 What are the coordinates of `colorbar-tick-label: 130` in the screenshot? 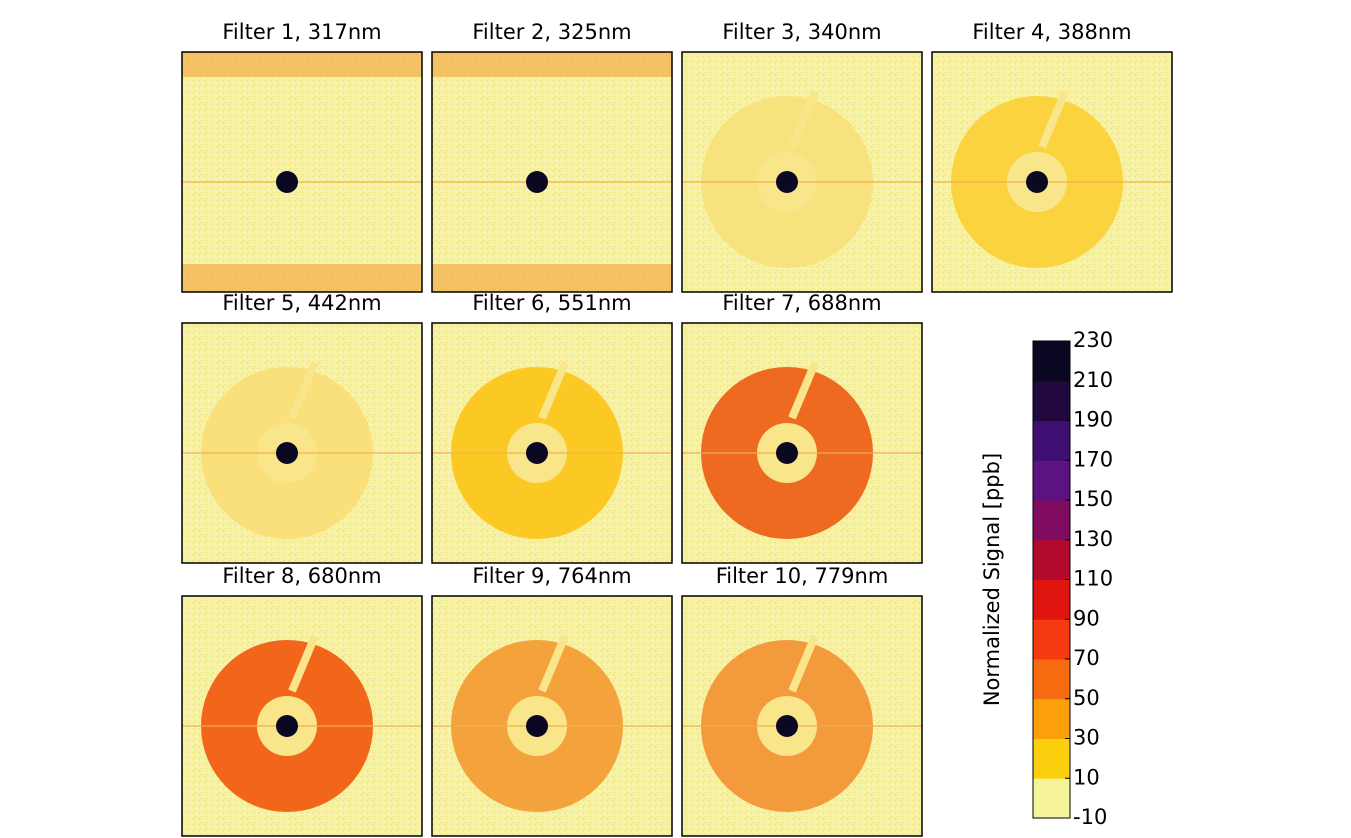 It's located at (1093, 539).